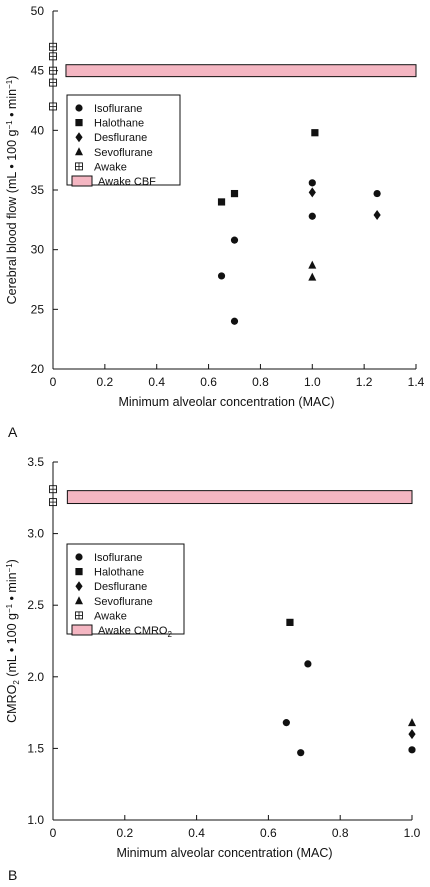 The width and height of the screenshot is (430, 887). What do you see at coordinates (35, 748) in the screenshot?
I see `y-tick-label: 1.5` at bounding box center [35, 748].